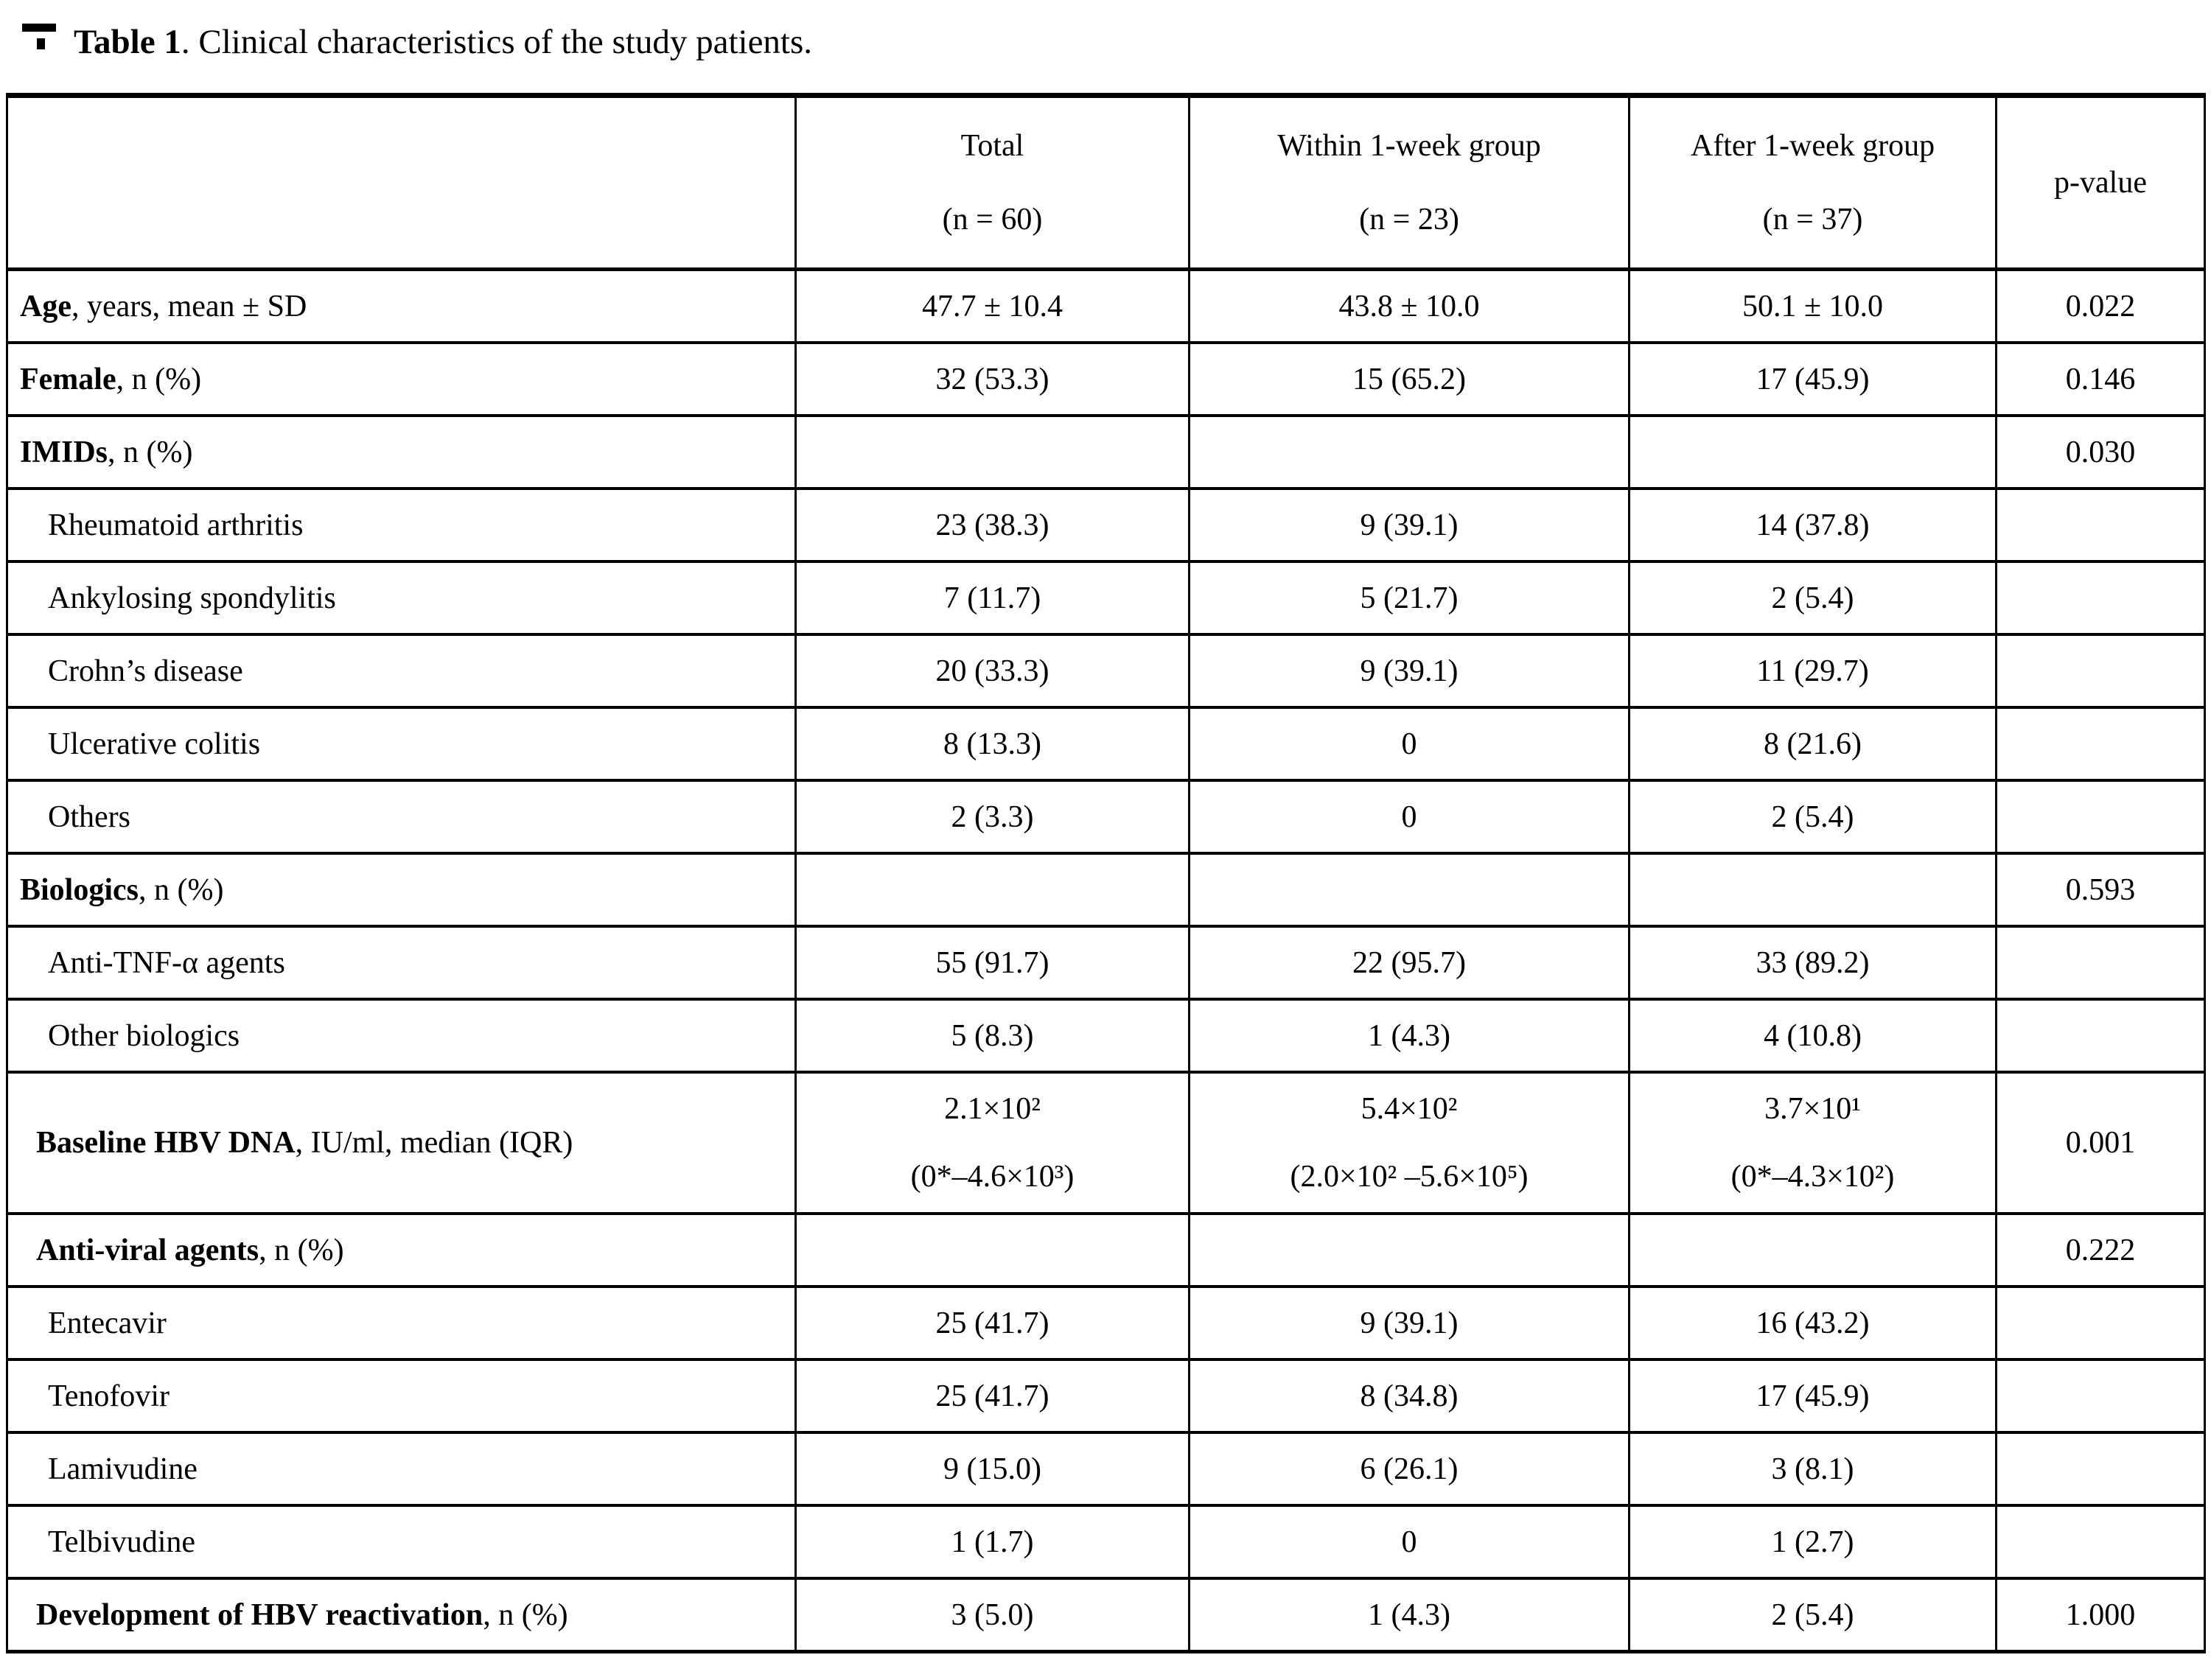 The height and width of the screenshot is (1680, 2211). What do you see at coordinates (176, 525) in the screenshot?
I see `row-label-text: Rheumatoid arthritis` at bounding box center [176, 525].